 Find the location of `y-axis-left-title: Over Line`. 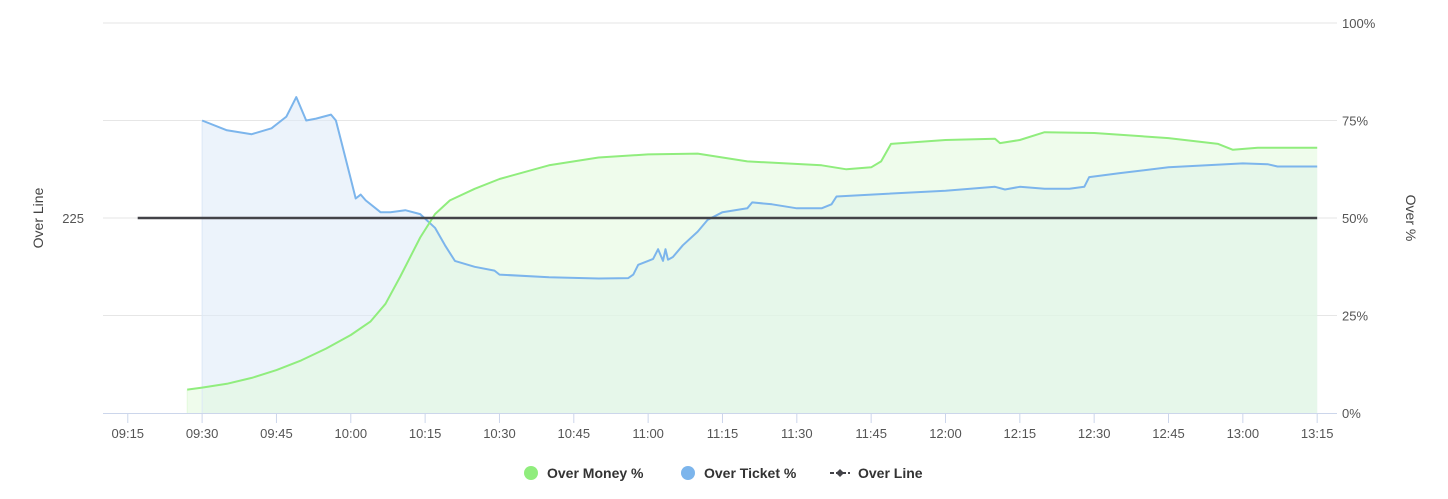

y-axis-left-title: Over Line is located at coordinates (38, 217).